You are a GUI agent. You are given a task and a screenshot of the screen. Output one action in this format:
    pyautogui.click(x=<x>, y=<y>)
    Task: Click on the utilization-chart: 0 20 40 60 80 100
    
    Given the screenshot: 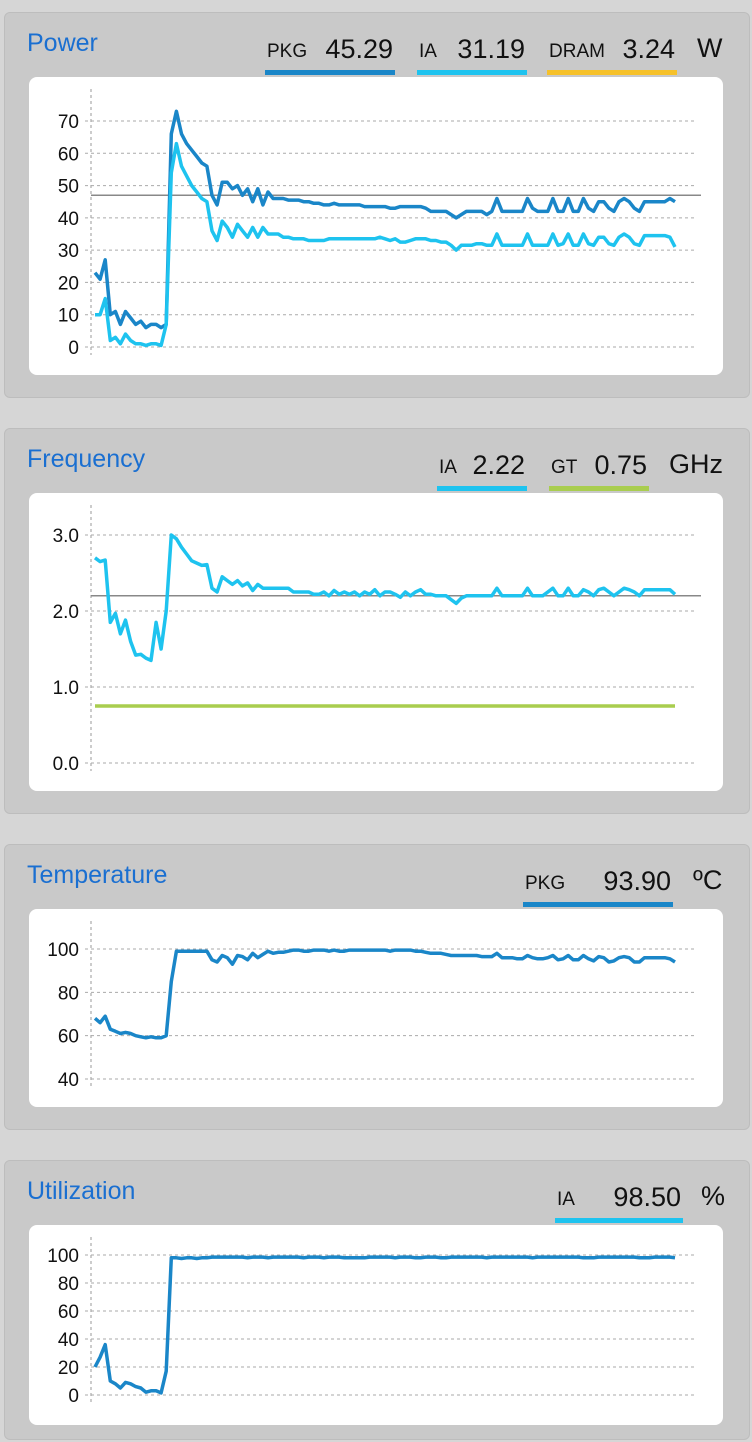 What is the action you would take?
    pyautogui.click(x=376, y=1325)
    